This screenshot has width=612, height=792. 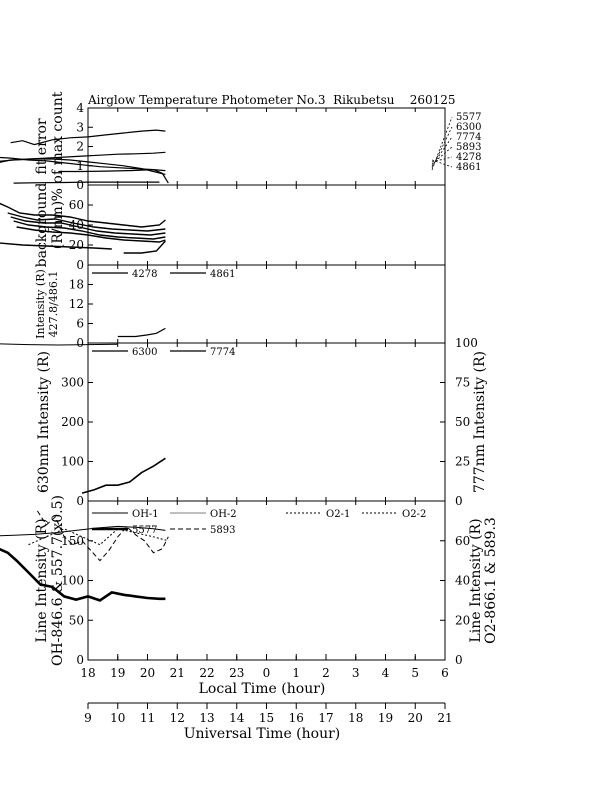 What do you see at coordinates (206, 718) in the screenshot?
I see `ut-tick-label: 13` at bounding box center [206, 718].